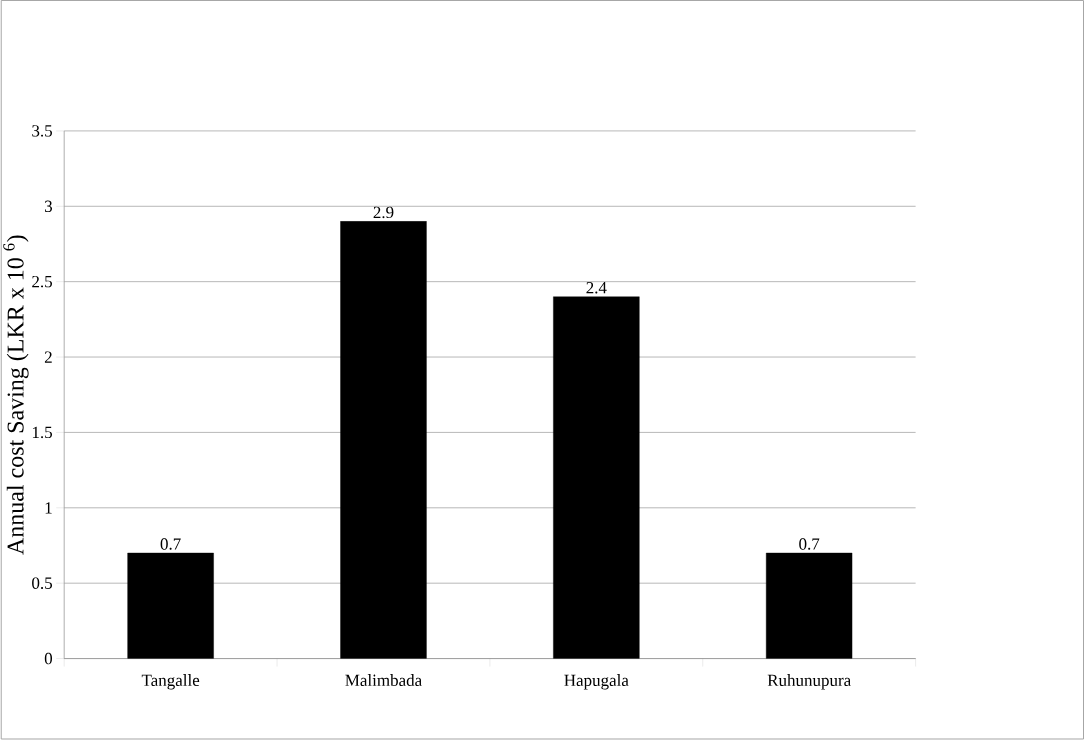 This screenshot has width=1084, height=740. Describe the element at coordinates (383, 680) in the screenshot. I see `x-tick-label: Malimbada` at that location.